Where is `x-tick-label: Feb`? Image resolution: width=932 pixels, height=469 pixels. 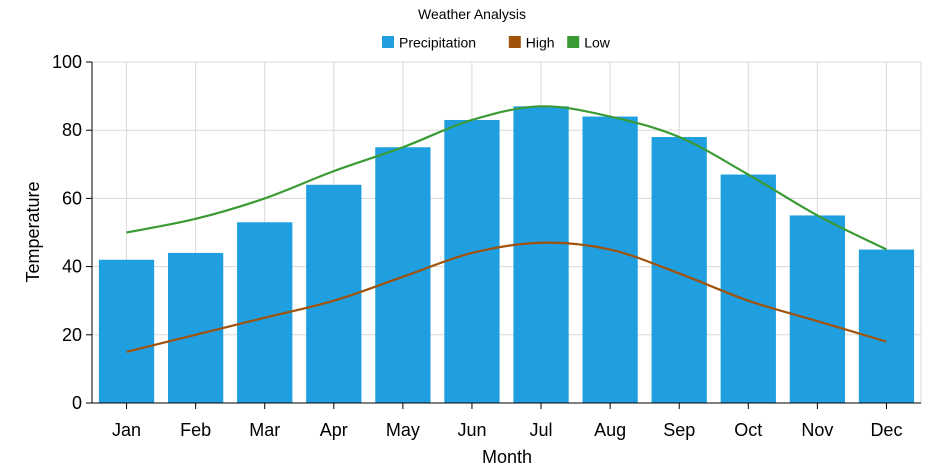
x-tick-label: Feb is located at coordinates (195, 430).